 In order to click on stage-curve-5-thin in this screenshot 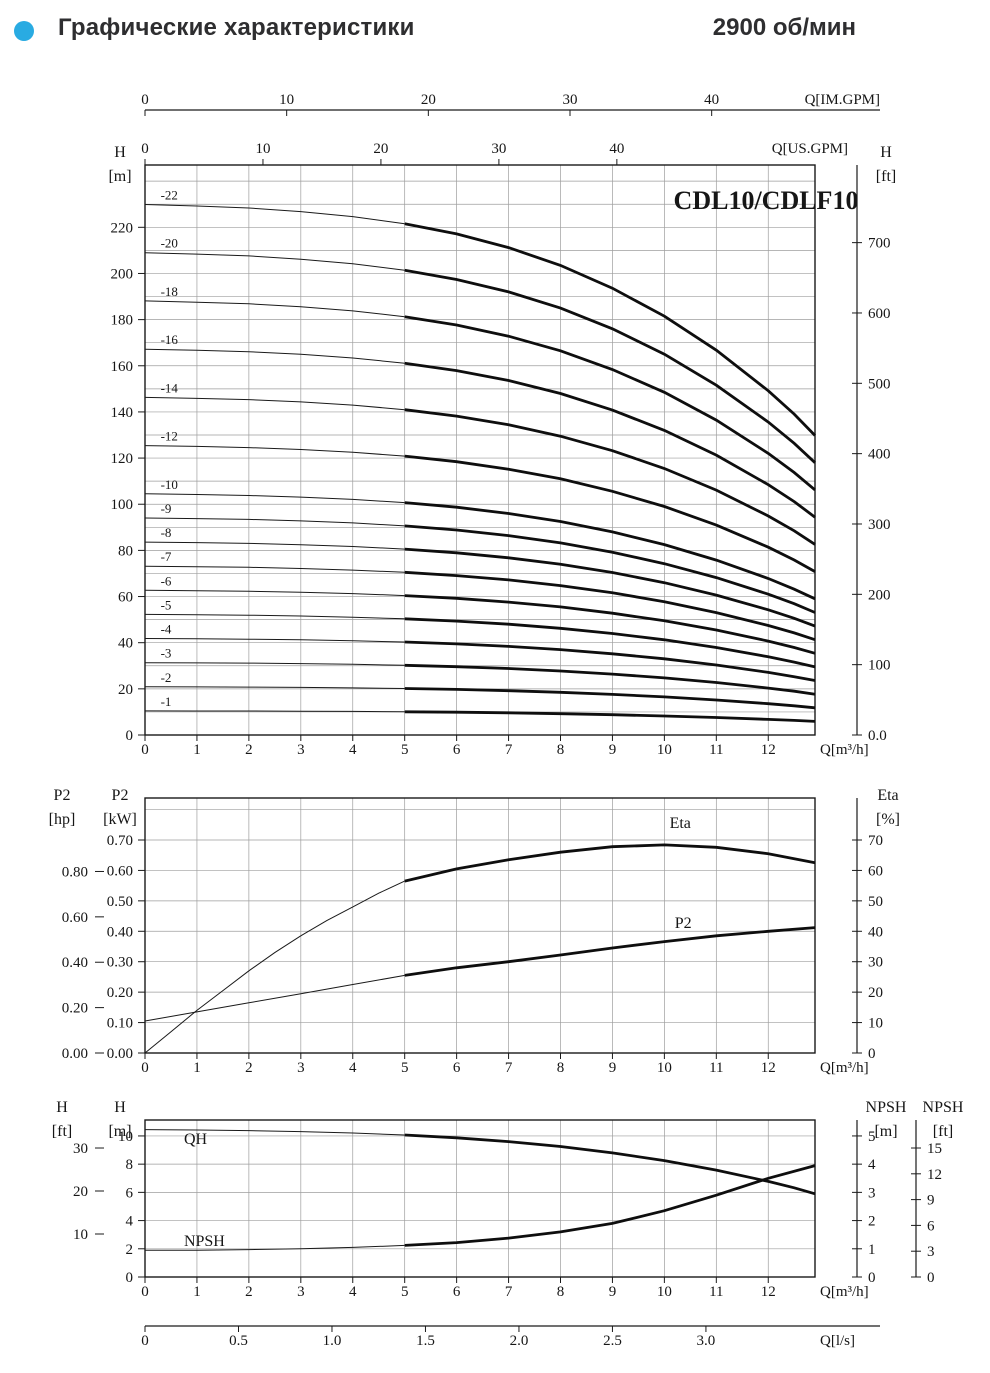, I will do `click(274, 616)`.